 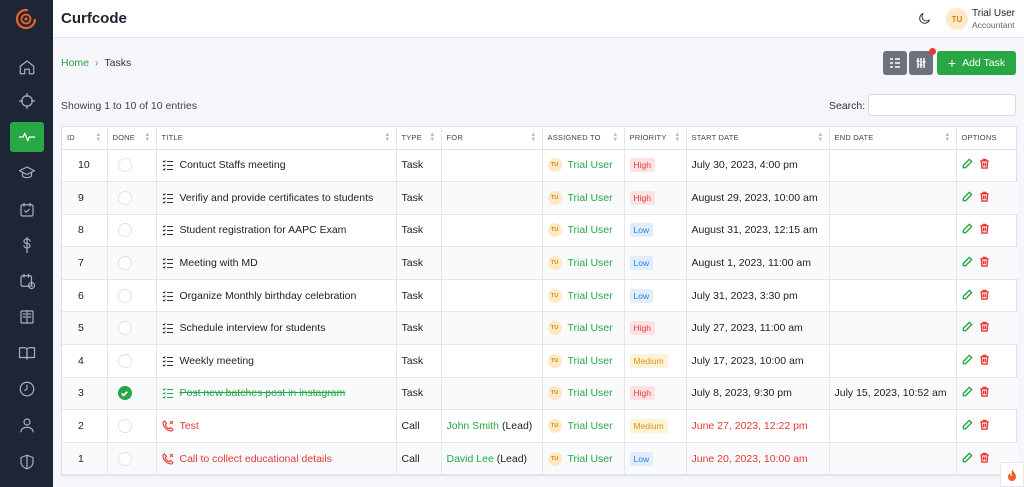 I want to click on task-title-link: Test, so click(x=189, y=426).